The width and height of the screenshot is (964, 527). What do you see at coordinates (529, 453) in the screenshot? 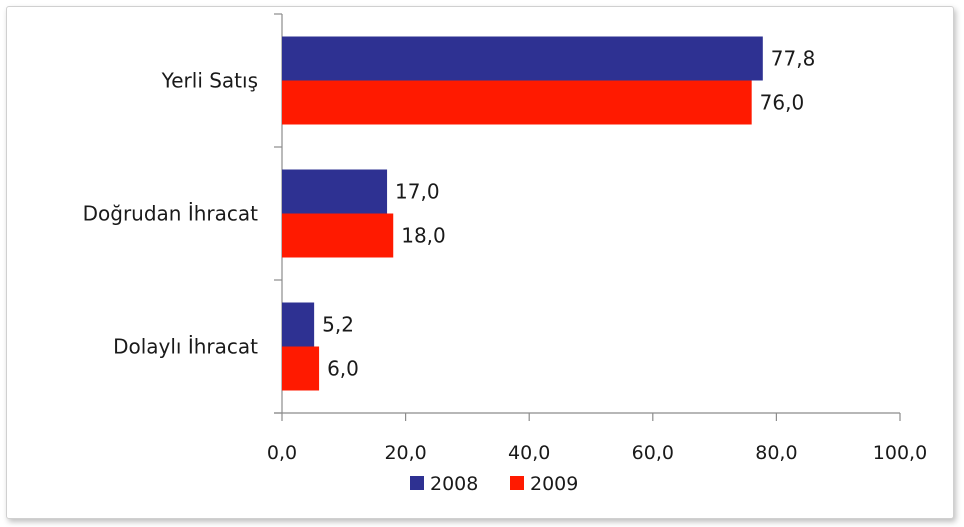
I see `x-tick-label: 40,0` at bounding box center [529, 453].